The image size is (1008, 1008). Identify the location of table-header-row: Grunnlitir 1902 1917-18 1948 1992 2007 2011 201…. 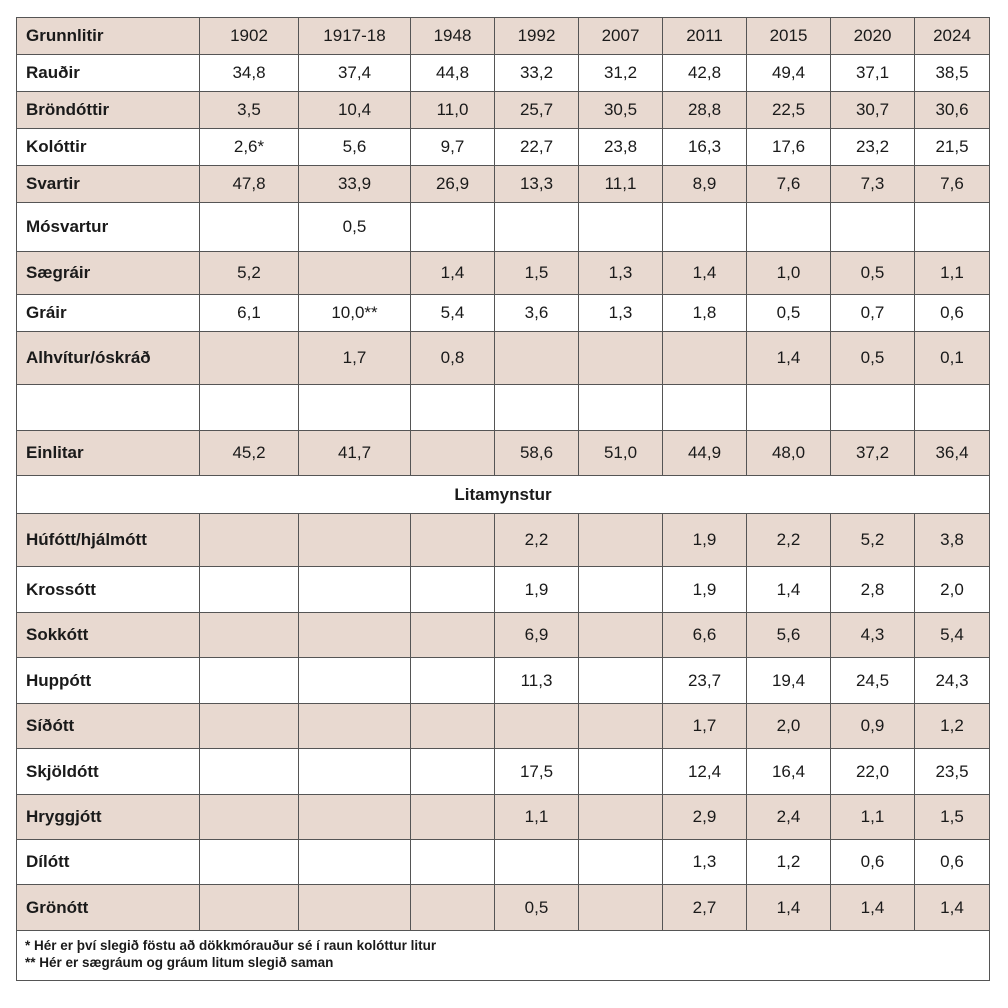
(503, 36).